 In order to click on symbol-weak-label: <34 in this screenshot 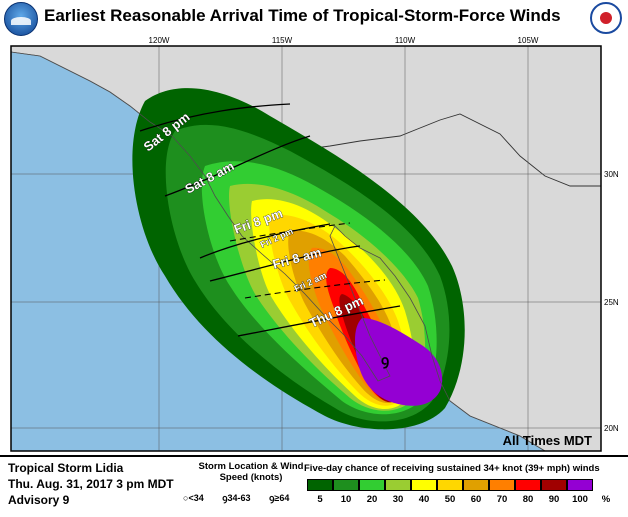, I will do `click(196, 498)`.